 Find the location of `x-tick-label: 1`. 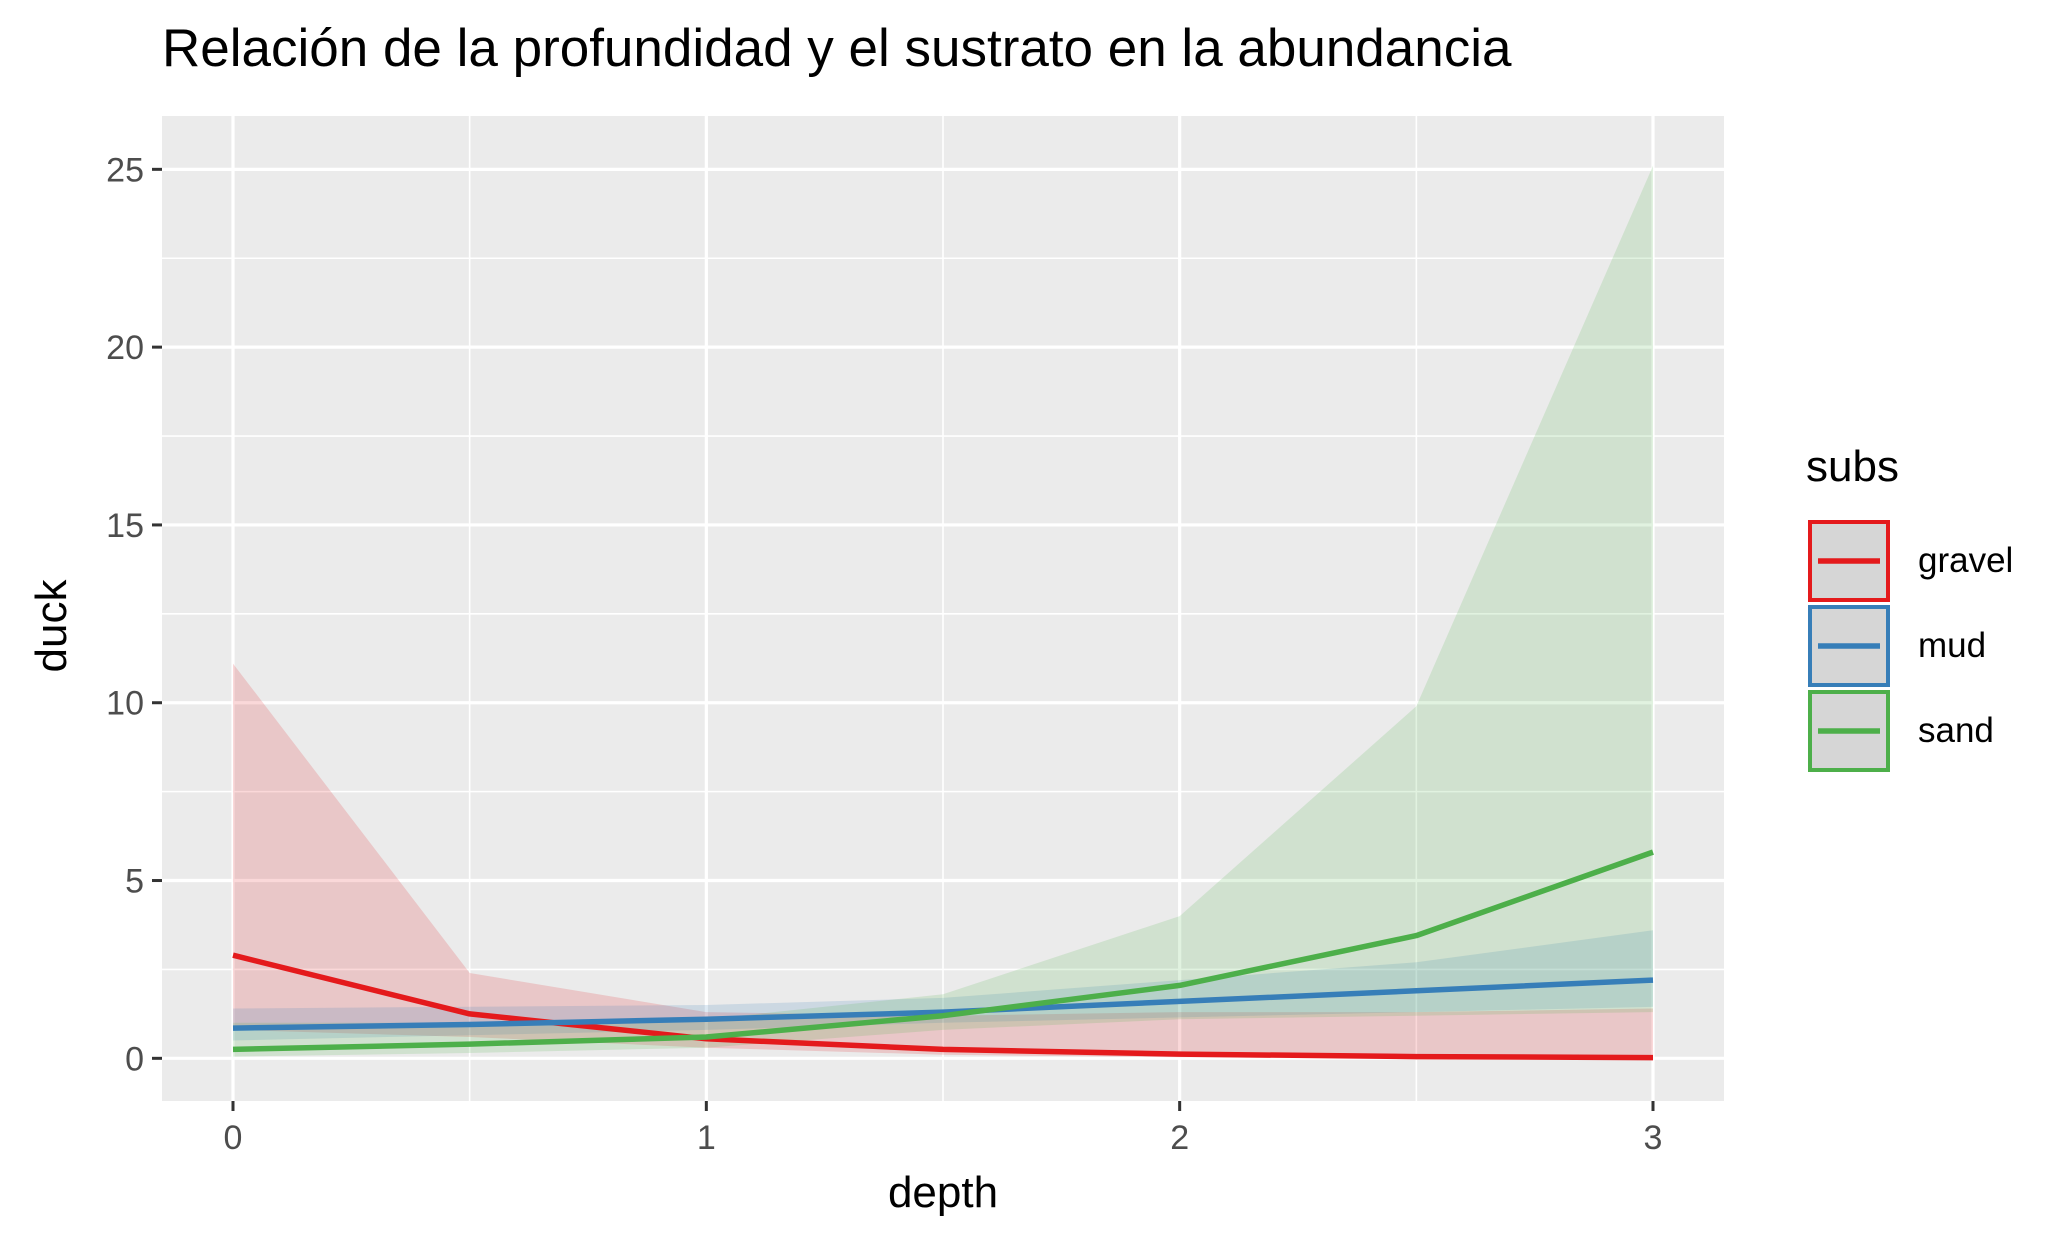

x-tick-label: 1 is located at coordinates (706, 1138).